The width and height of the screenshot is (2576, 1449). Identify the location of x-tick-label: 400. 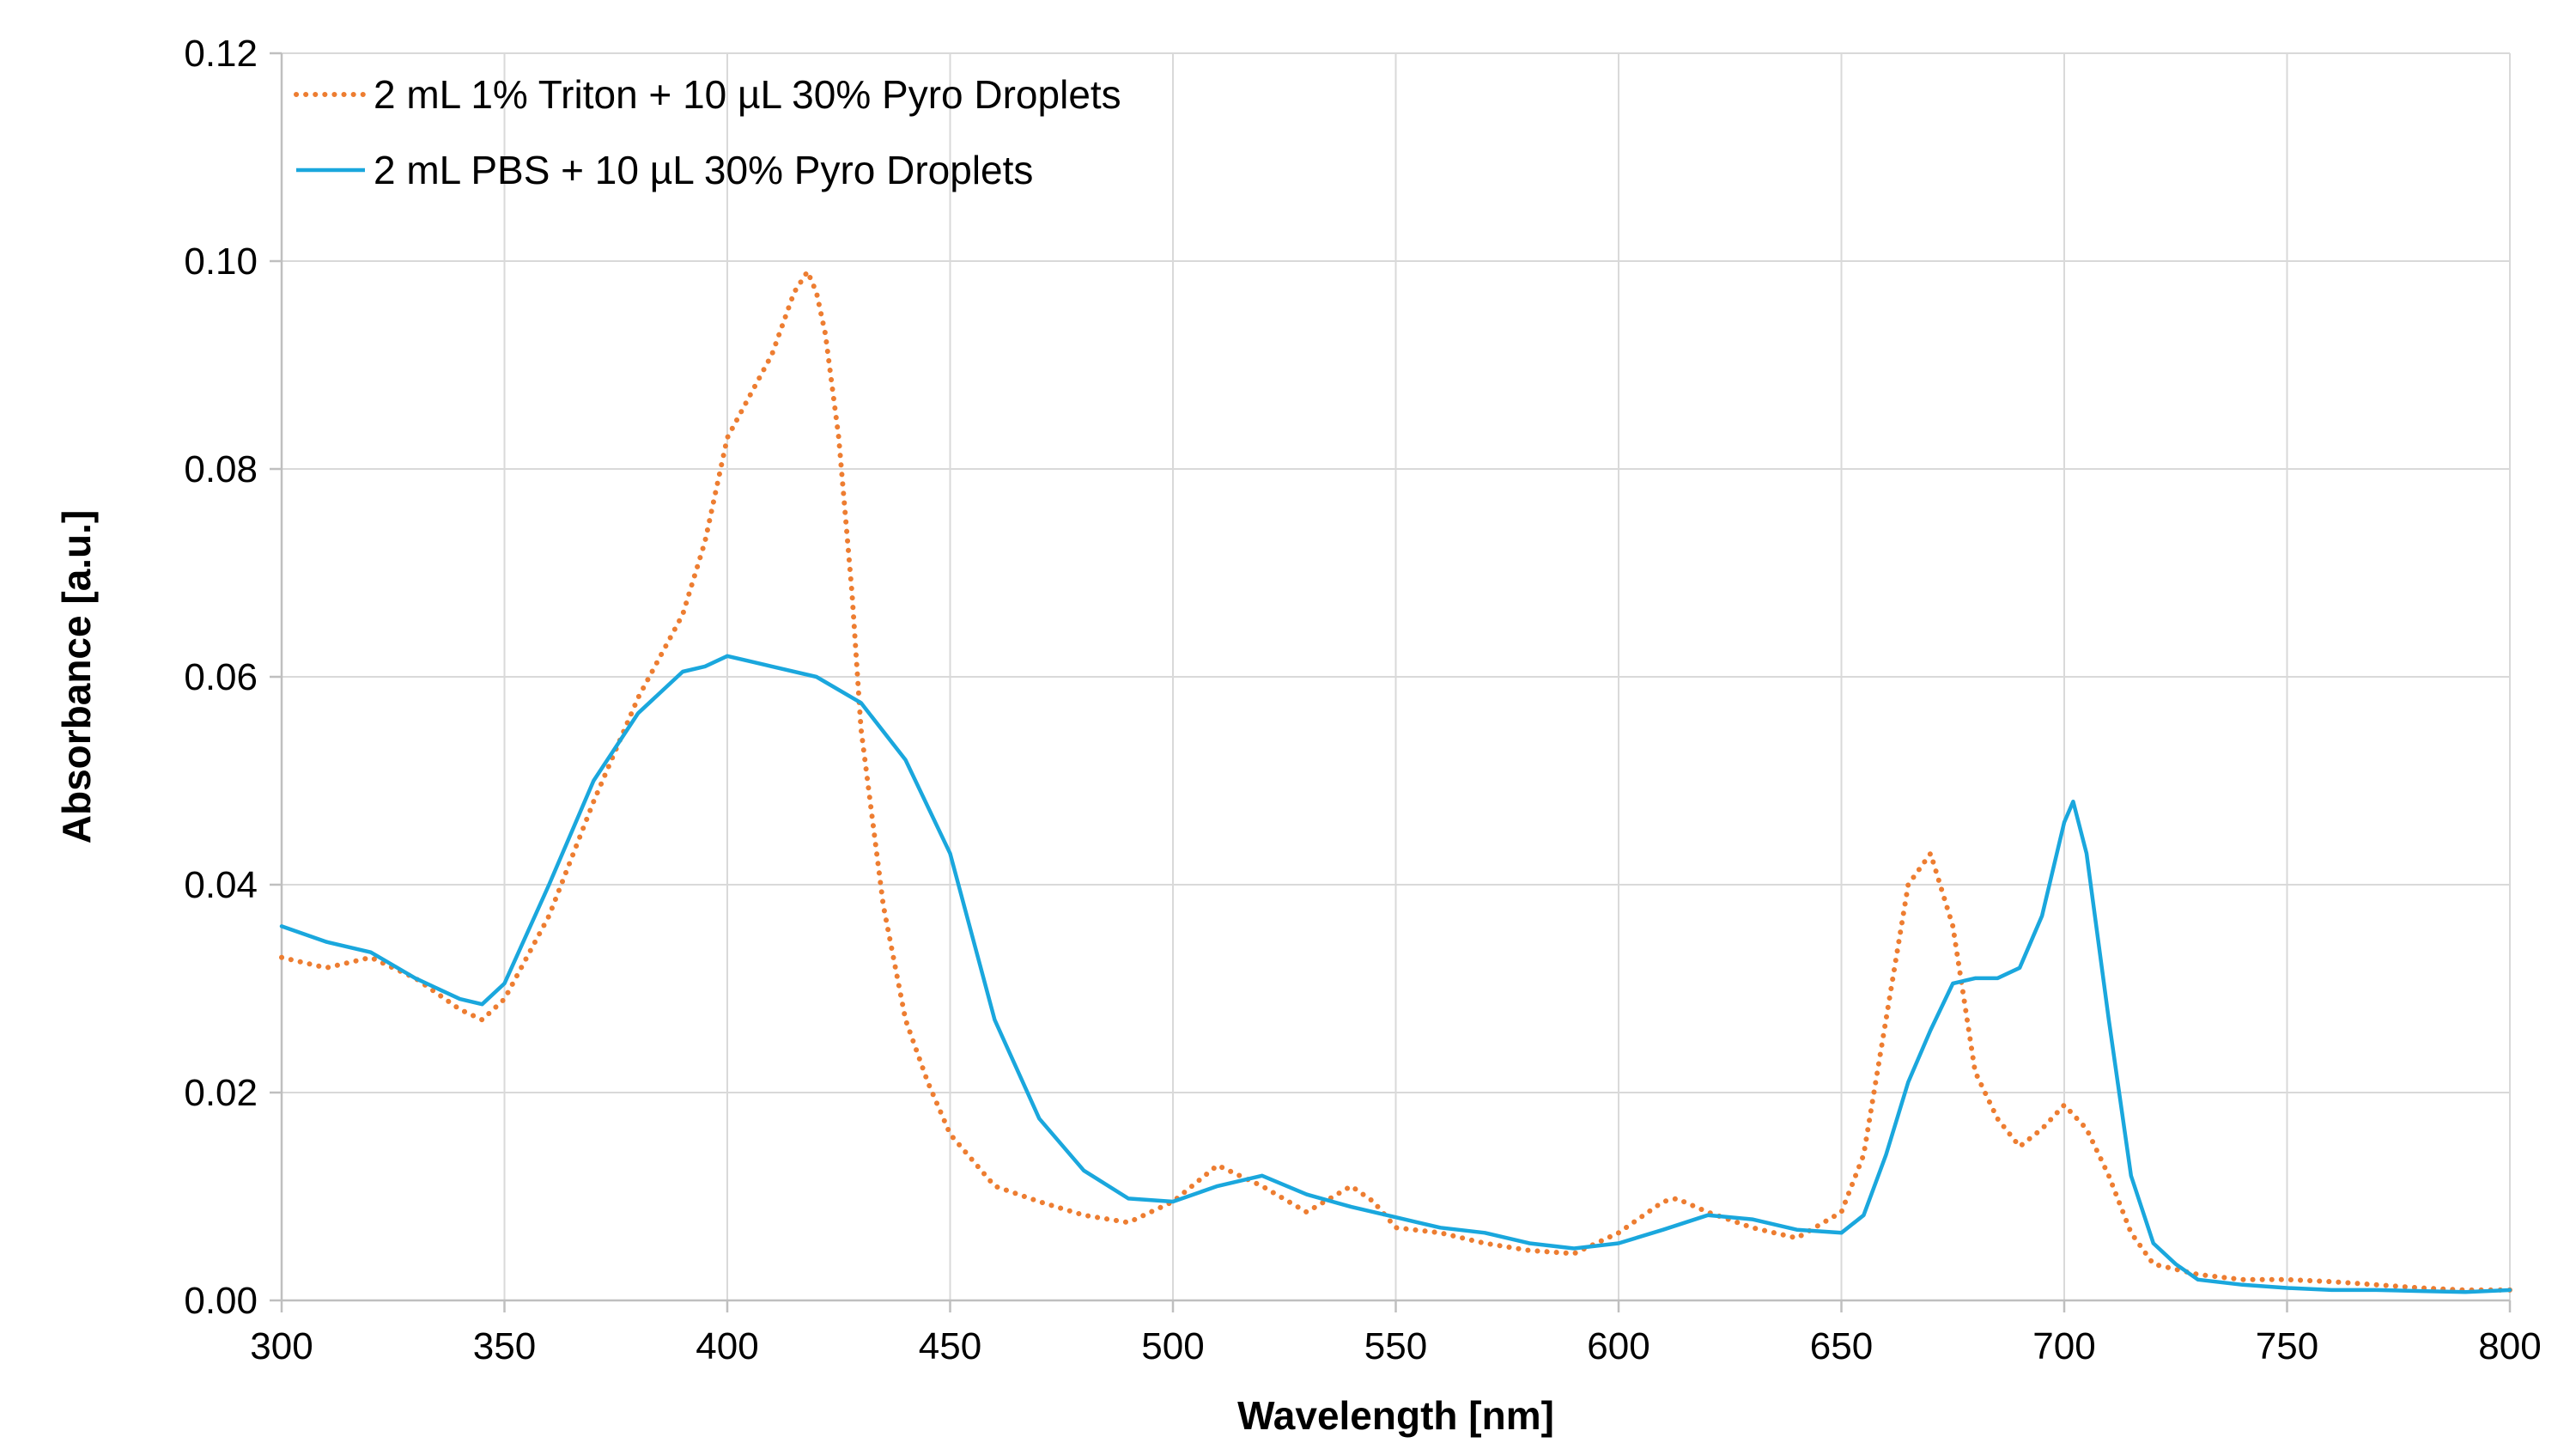
(727, 1346).